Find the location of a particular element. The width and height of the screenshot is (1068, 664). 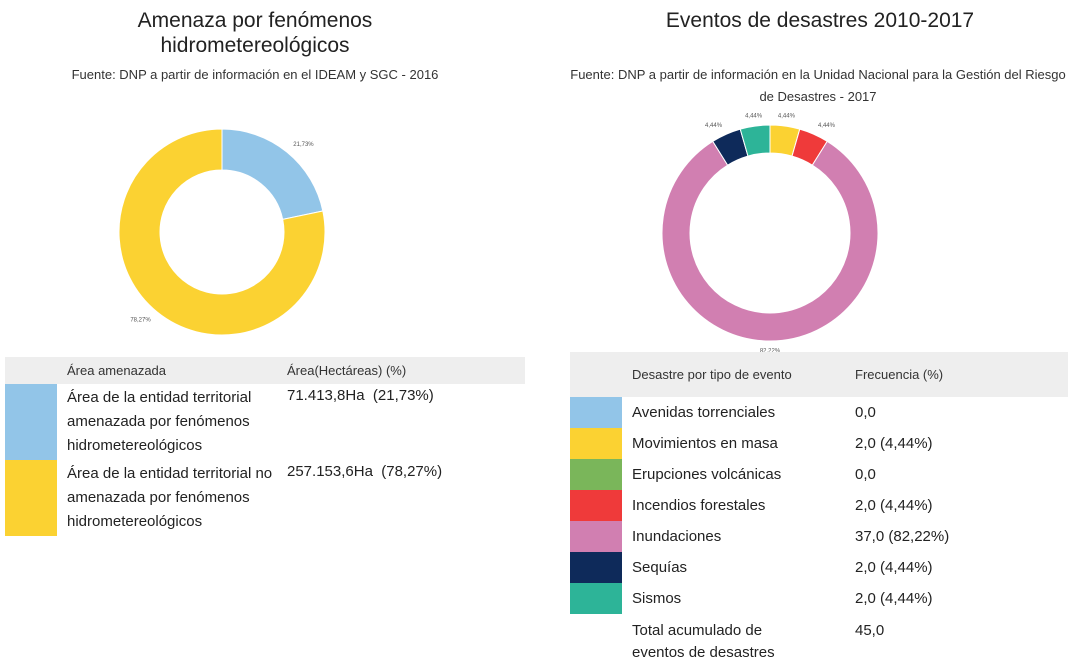

row-value: 257.153,6Ha (78,27%) is located at coordinates (365, 471).